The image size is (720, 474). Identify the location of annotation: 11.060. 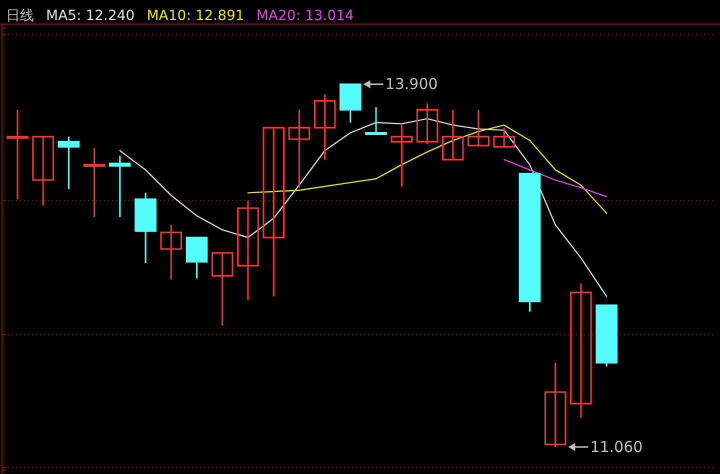
(616, 447).